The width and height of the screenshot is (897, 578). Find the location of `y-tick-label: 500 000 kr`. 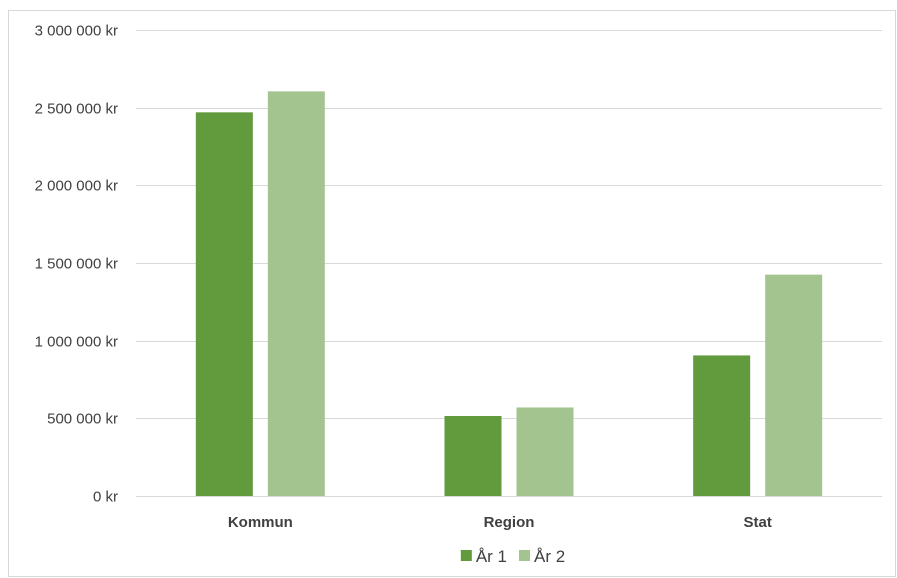

y-tick-label: 500 000 kr is located at coordinates (82, 419).